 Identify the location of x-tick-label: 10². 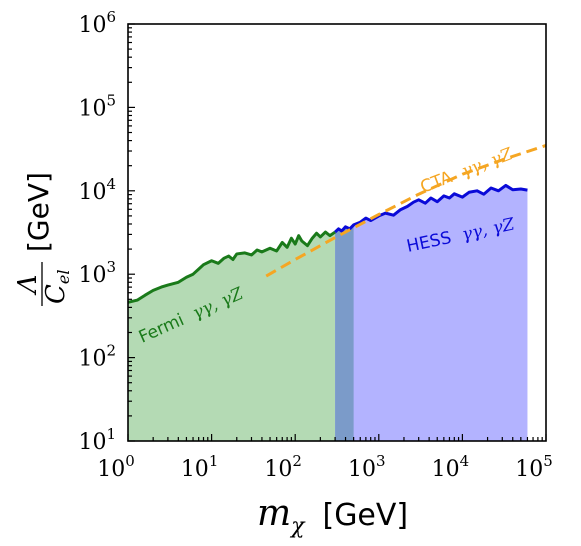
(283, 467).